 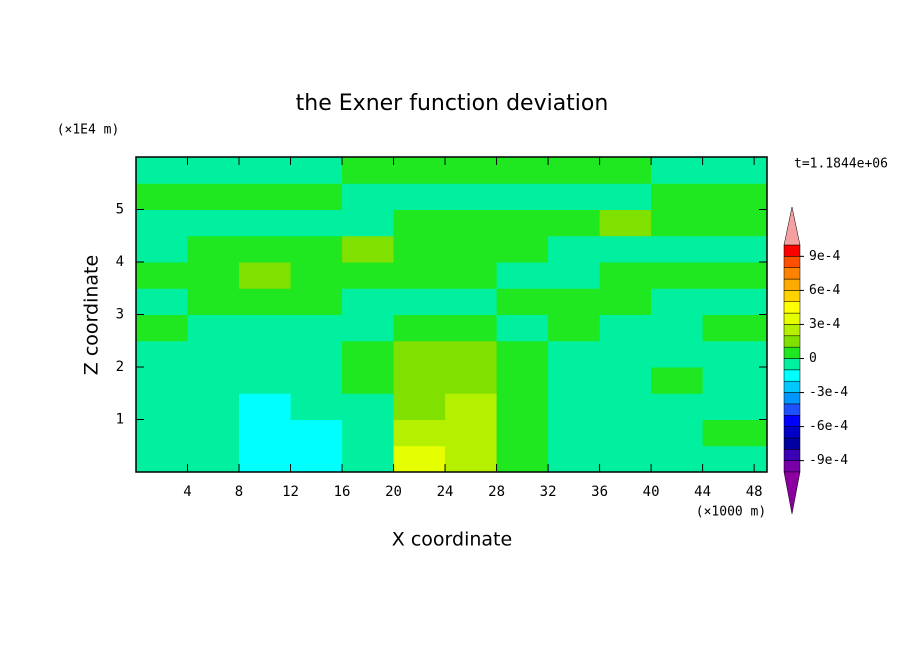 What do you see at coordinates (452, 540) in the screenshot?
I see `x-axis-title: X coordinate` at bounding box center [452, 540].